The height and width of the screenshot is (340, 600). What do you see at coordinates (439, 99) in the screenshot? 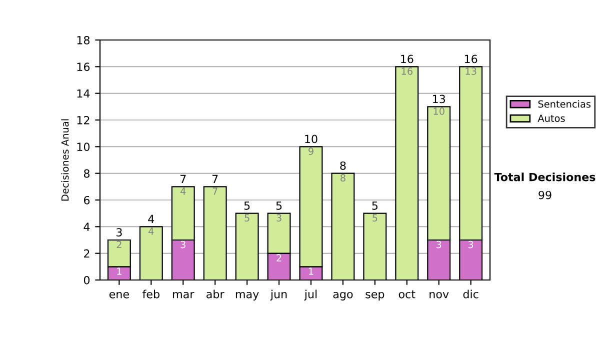
I see `total-label: 13` at bounding box center [439, 99].